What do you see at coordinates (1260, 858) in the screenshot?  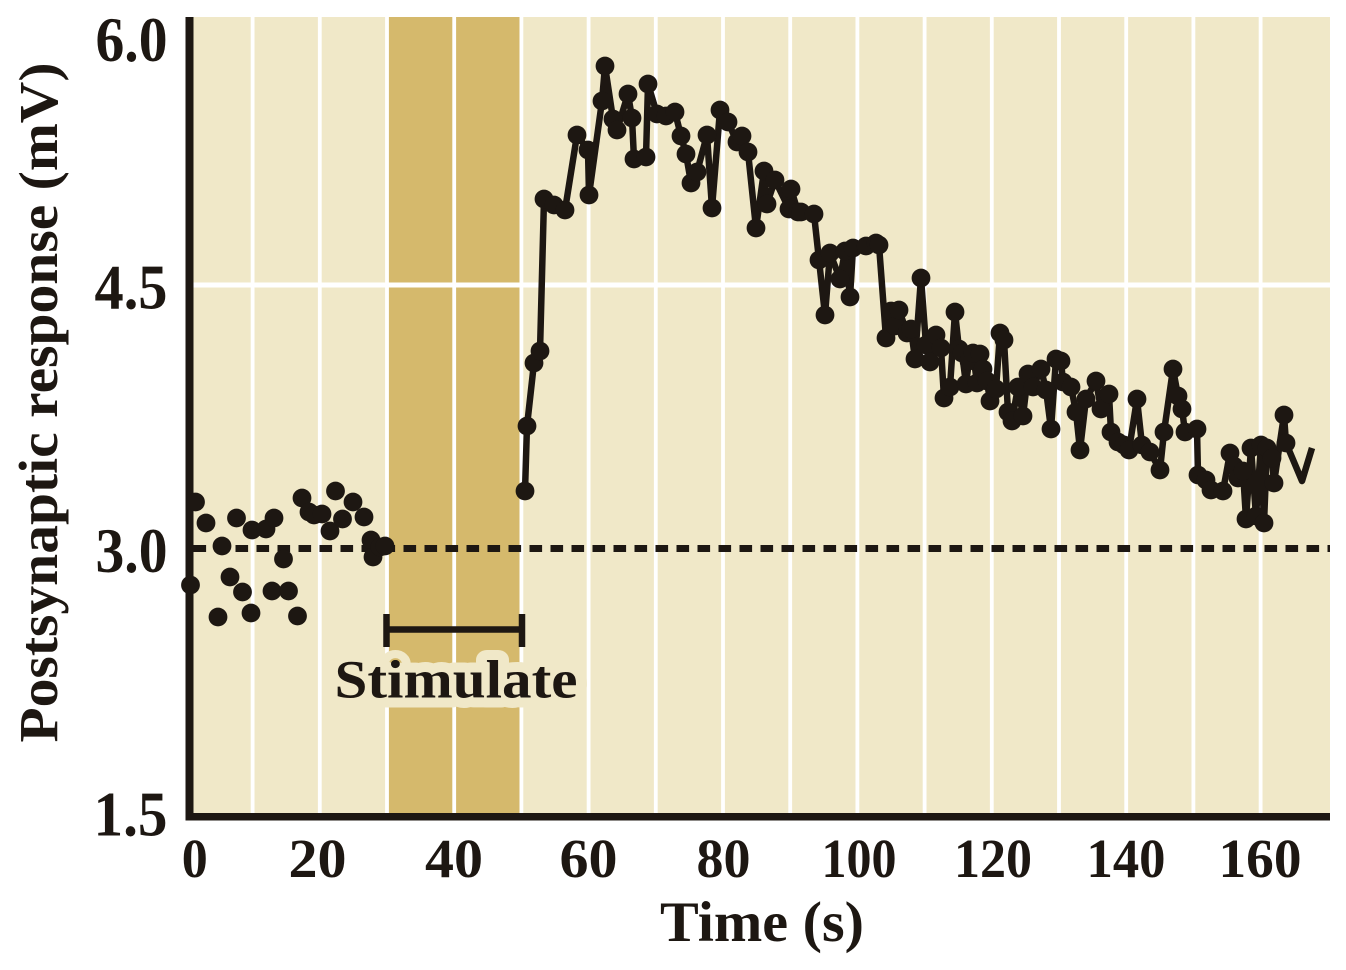 I see `svg-text: 160` at bounding box center [1260, 858].